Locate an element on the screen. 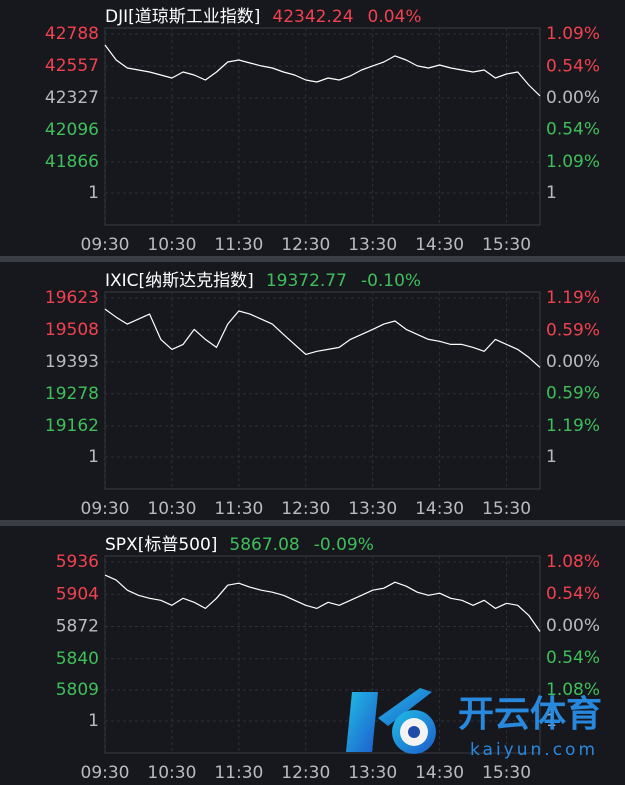 The width and height of the screenshot is (625, 785). watermark: 开云体育 kaiyun.com is located at coordinates (474, 724).